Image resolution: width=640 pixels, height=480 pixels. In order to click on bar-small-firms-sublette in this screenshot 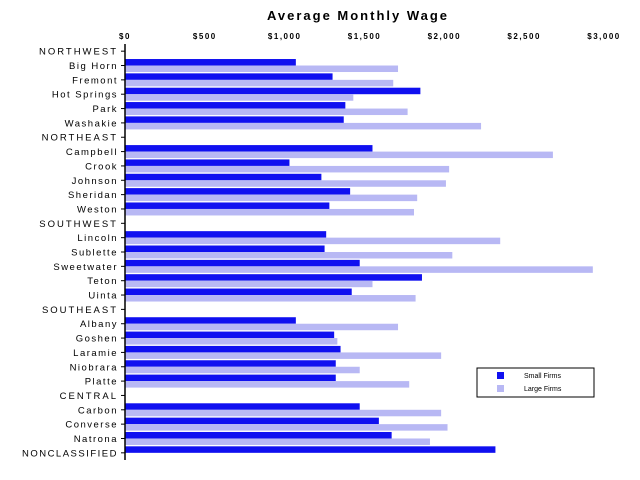, I will do `click(225, 248)`.